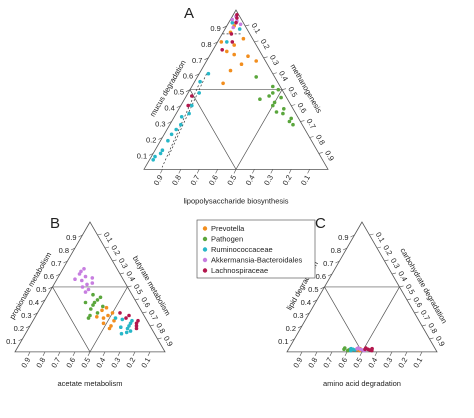 The image size is (474, 418). What do you see at coordinates (55, 223) in the screenshot?
I see `panel-label-b: B` at bounding box center [55, 223].